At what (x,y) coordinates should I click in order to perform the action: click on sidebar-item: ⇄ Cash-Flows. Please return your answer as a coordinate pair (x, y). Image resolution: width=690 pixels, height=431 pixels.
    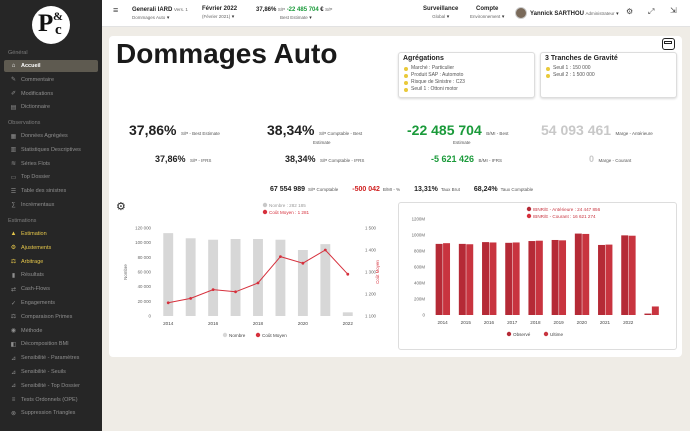
    Looking at the image, I should click on (51, 289).